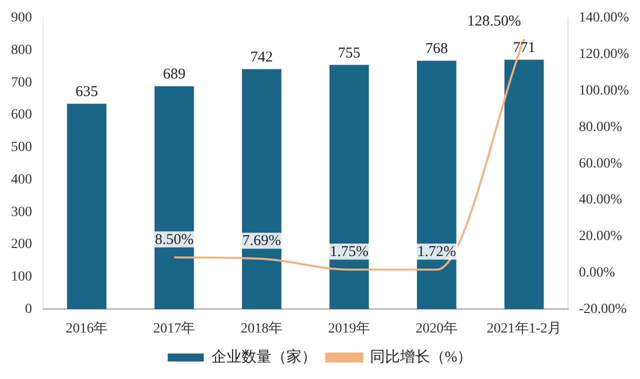  I want to click on y-tick-label: 500, so click(21, 148).